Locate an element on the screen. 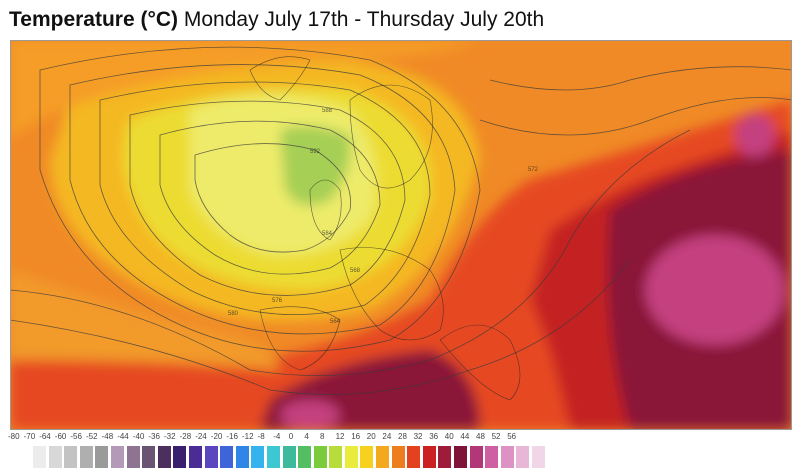 This screenshot has width=800, height=470. legend-label: -44 is located at coordinates (123, 436).